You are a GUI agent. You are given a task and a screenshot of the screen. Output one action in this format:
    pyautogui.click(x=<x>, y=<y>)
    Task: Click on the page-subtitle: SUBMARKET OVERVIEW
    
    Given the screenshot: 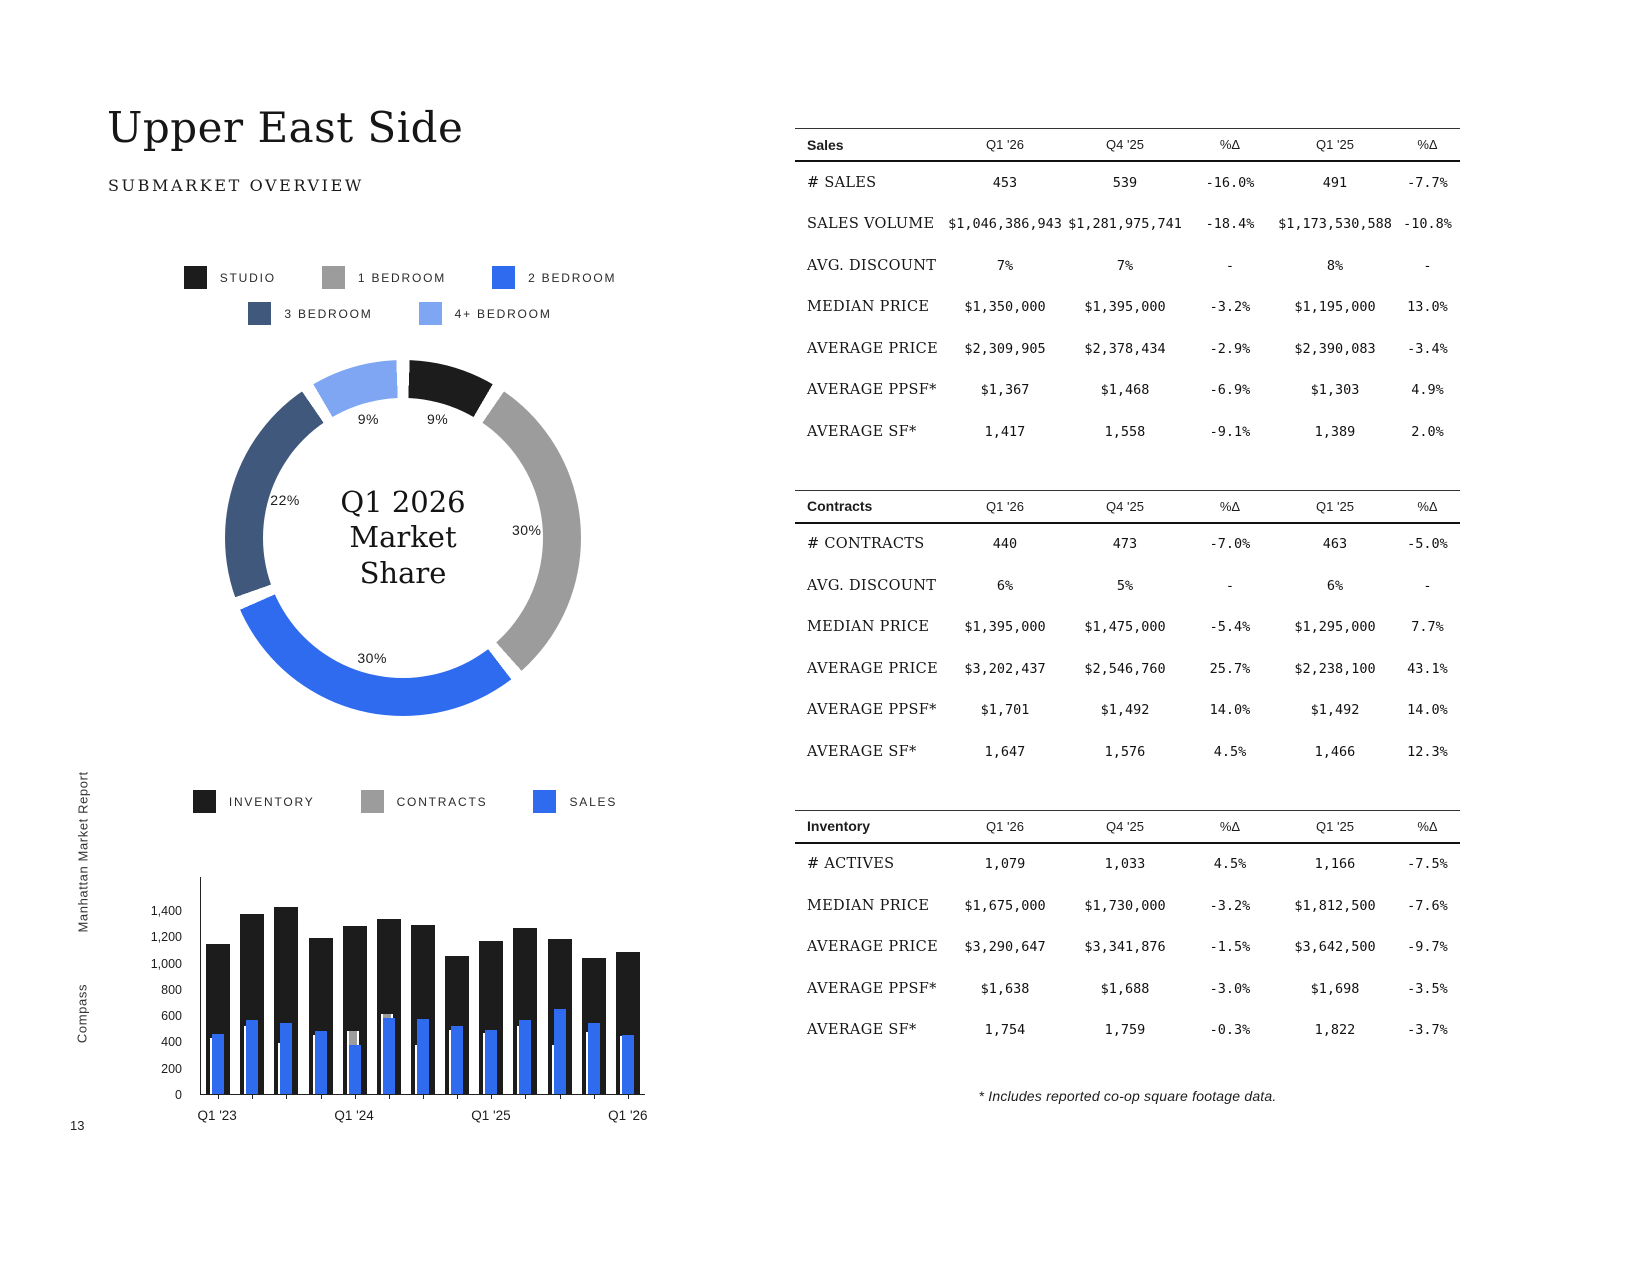 What is the action you would take?
    pyautogui.click(x=236, y=185)
    